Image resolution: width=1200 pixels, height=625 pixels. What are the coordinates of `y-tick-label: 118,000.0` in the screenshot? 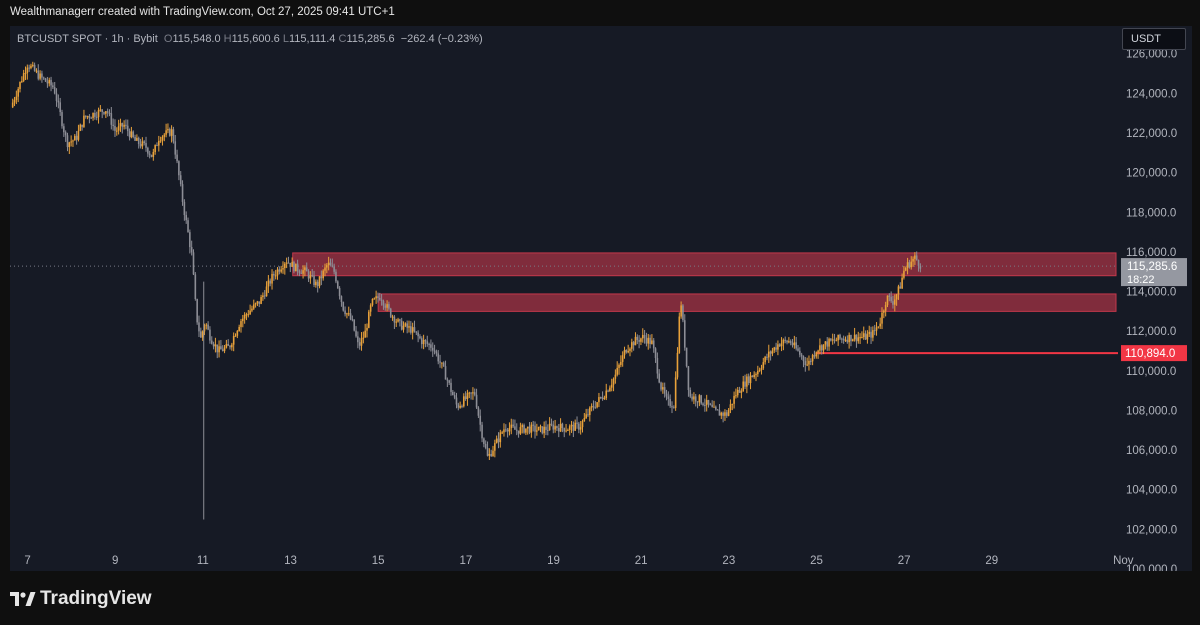 It's located at (1151, 213).